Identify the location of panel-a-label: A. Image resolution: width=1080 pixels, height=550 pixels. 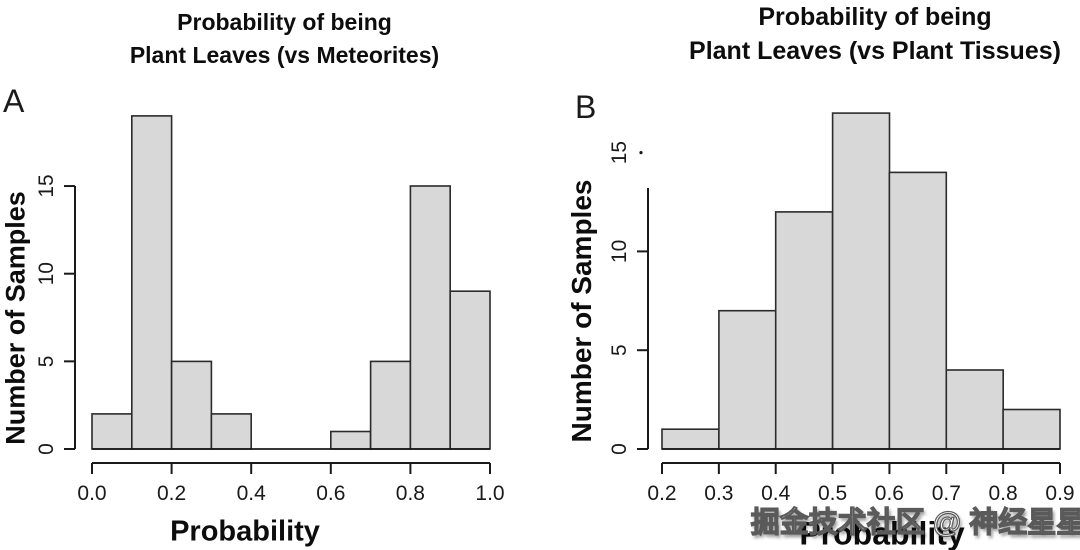
(14, 101).